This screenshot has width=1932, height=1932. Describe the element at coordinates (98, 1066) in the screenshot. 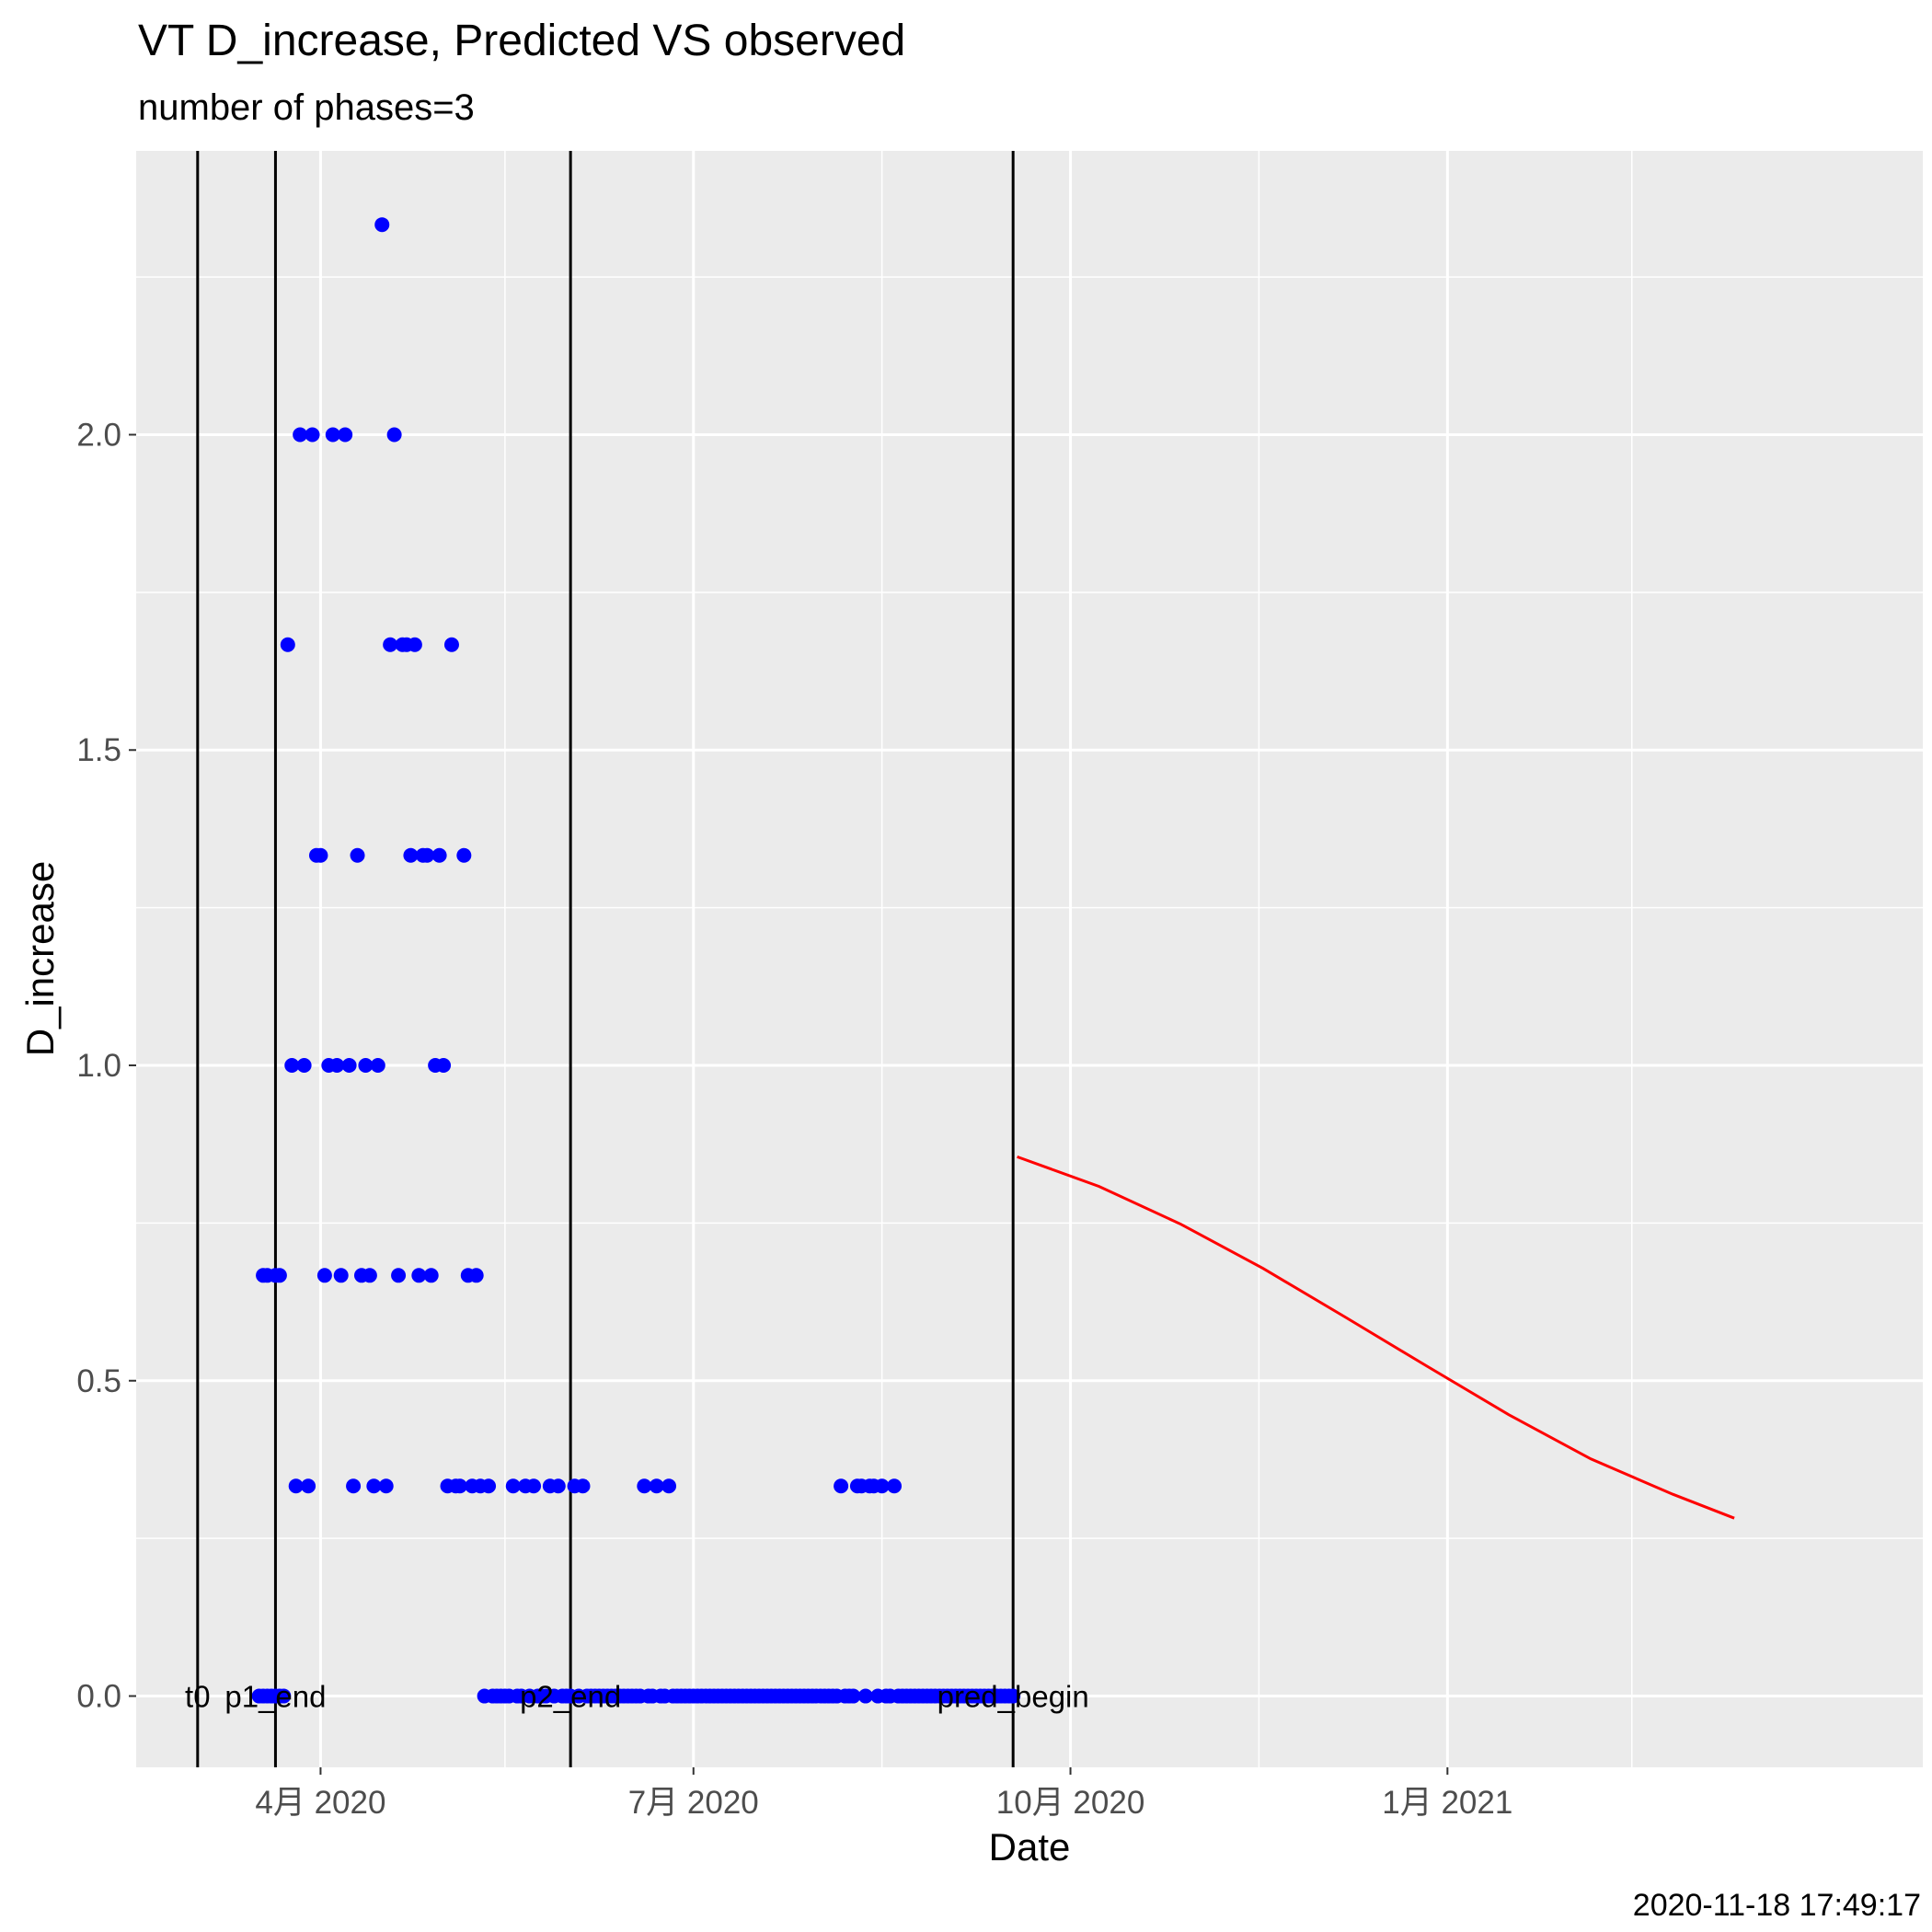

I see `y-tick-label: 1.0` at that location.